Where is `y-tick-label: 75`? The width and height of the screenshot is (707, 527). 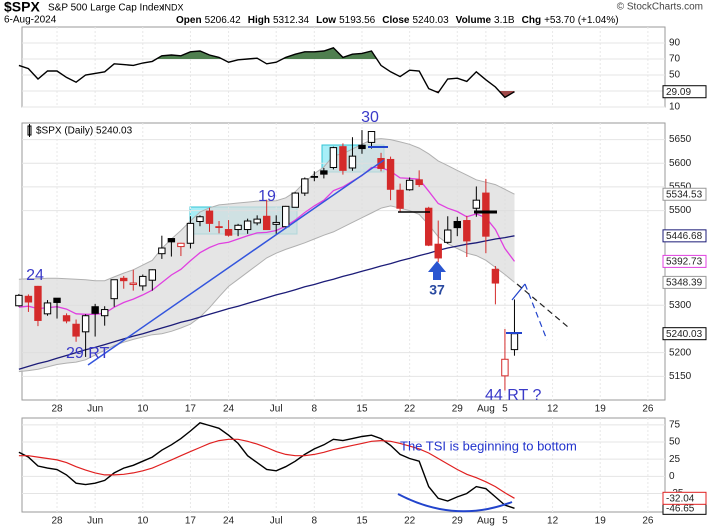 y-tick-label: 75 is located at coordinates (675, 425).